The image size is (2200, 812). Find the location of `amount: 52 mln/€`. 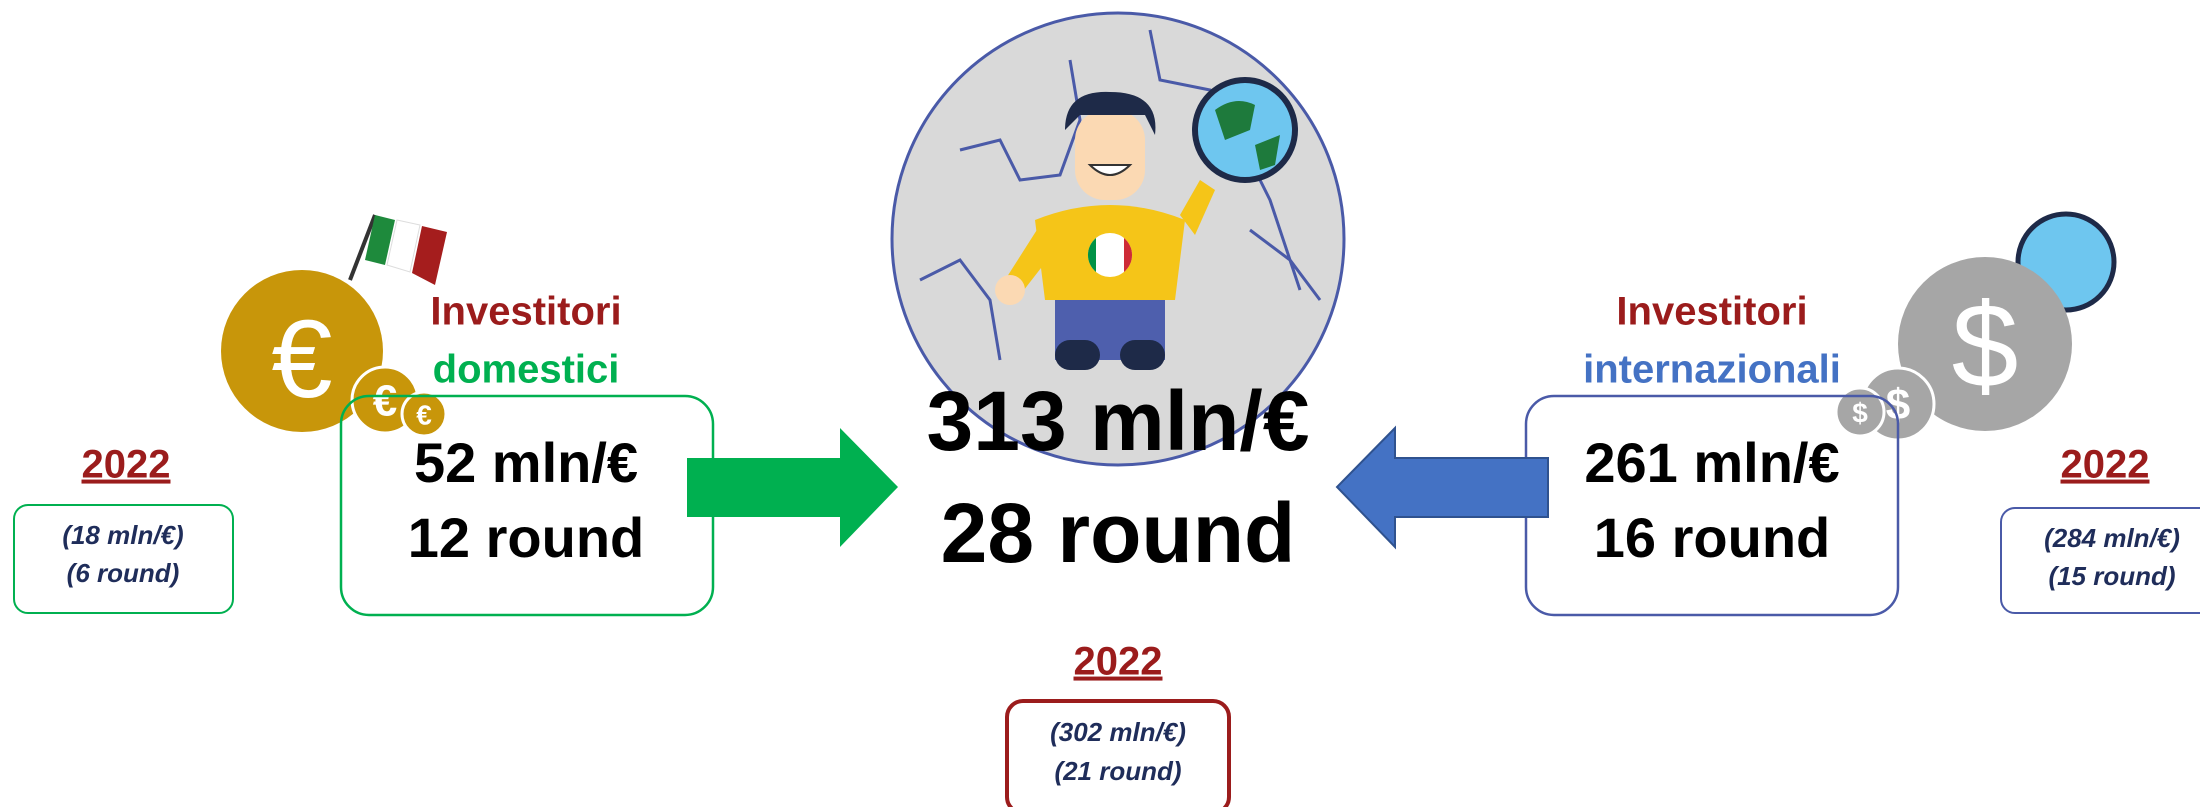

amount: 52 mln/€ is located at coordinates (526, 462).